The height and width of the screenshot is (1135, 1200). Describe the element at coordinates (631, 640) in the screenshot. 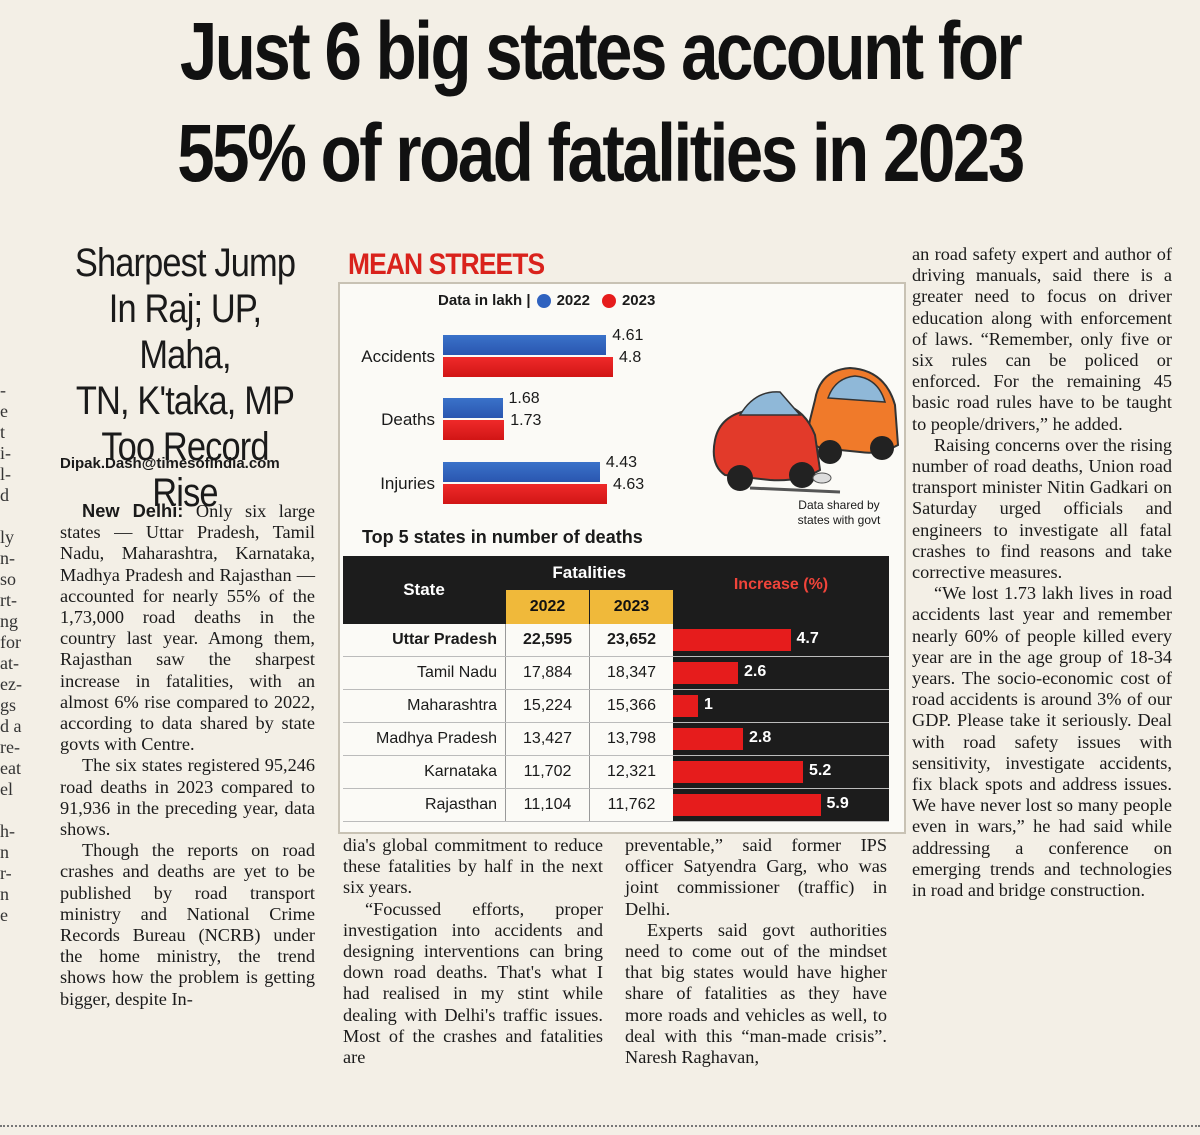

I see `fatalities-2023-cell: 23,652` at that location.